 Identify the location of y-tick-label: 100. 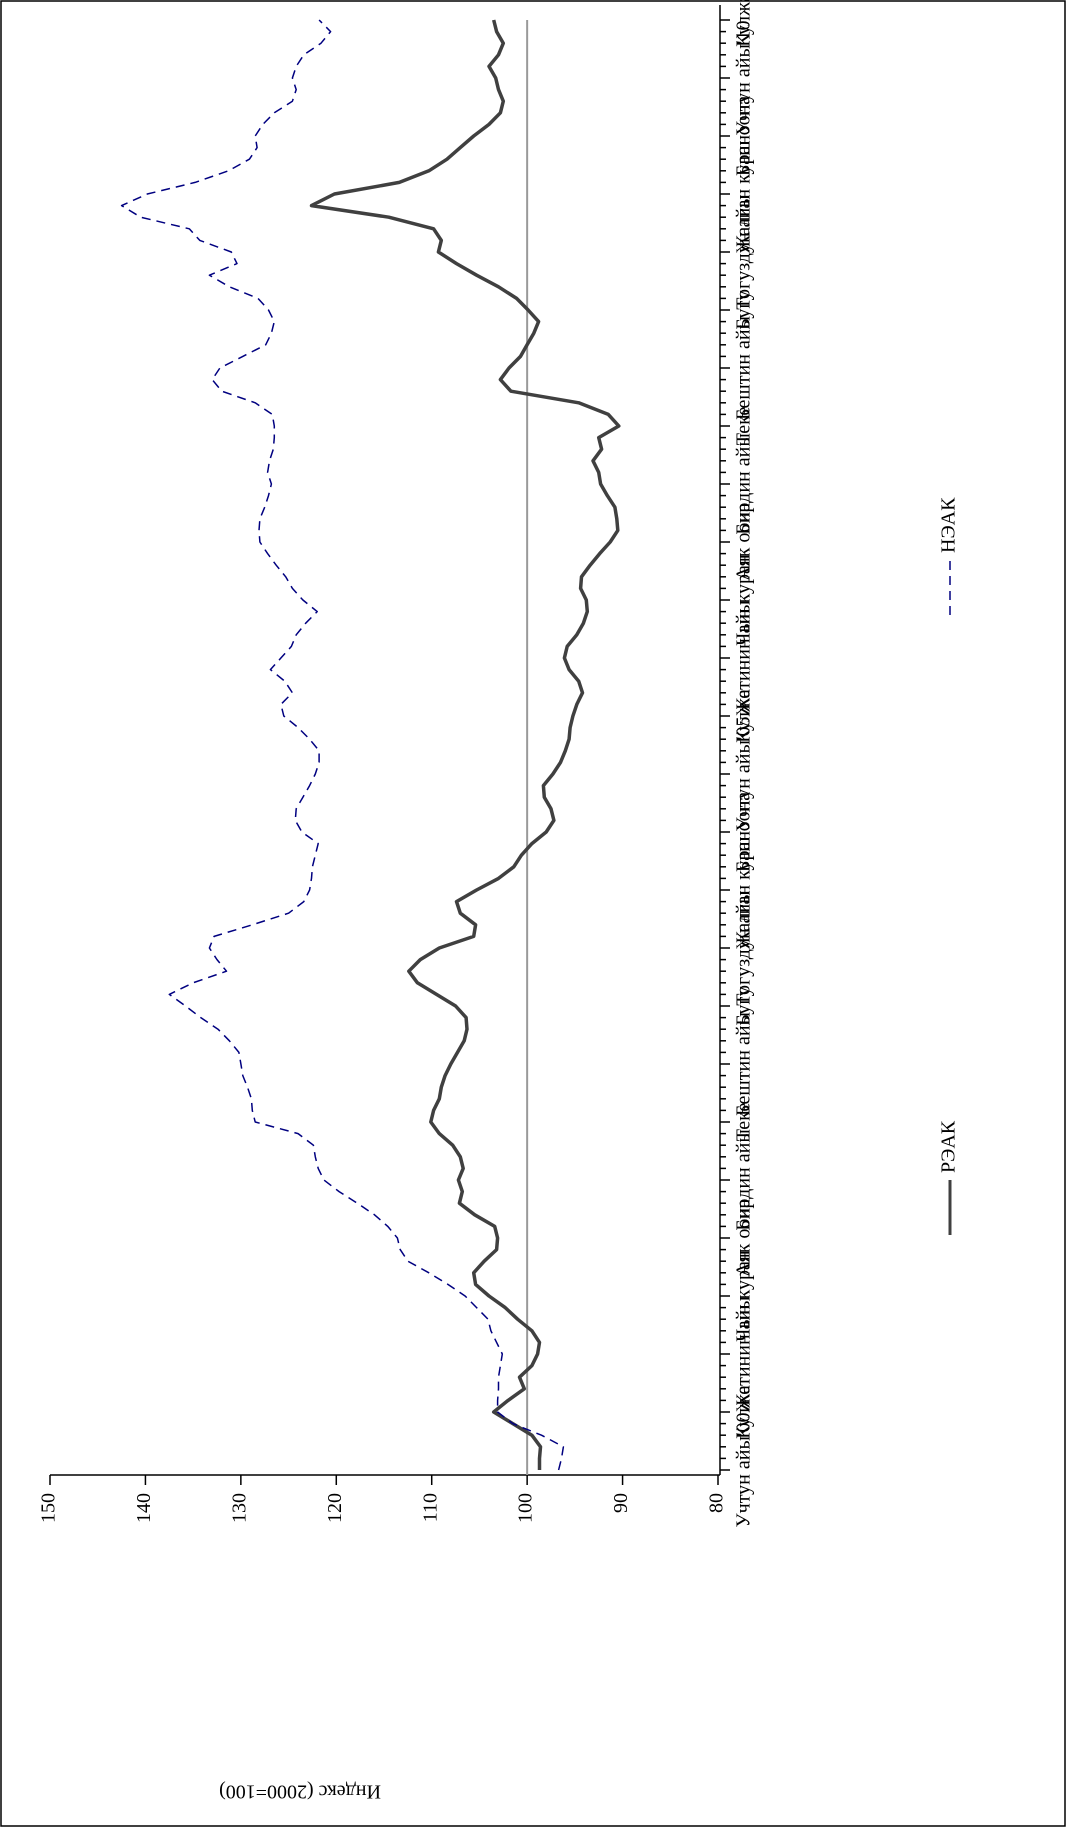
(526, 1508).